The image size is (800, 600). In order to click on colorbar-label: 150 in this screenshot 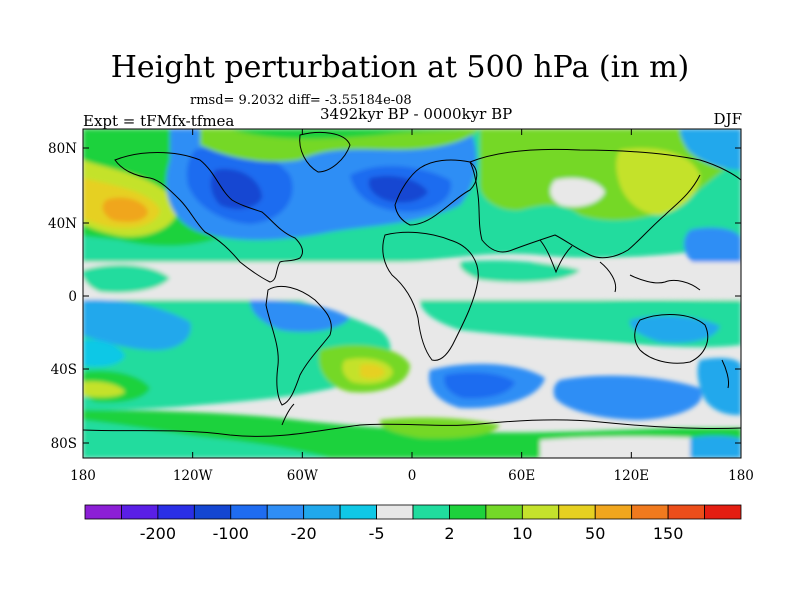, I will do `click(668, 533)`.